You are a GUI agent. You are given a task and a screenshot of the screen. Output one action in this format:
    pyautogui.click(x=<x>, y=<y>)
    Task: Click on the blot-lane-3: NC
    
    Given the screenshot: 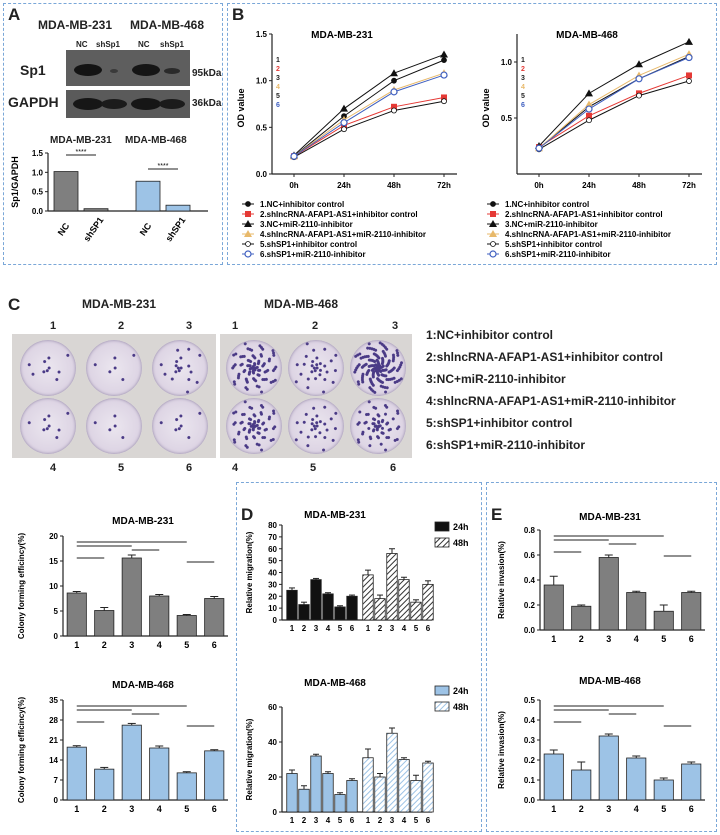 What is the action you would take?
    pyautogui.click(x=144, y=44)
    